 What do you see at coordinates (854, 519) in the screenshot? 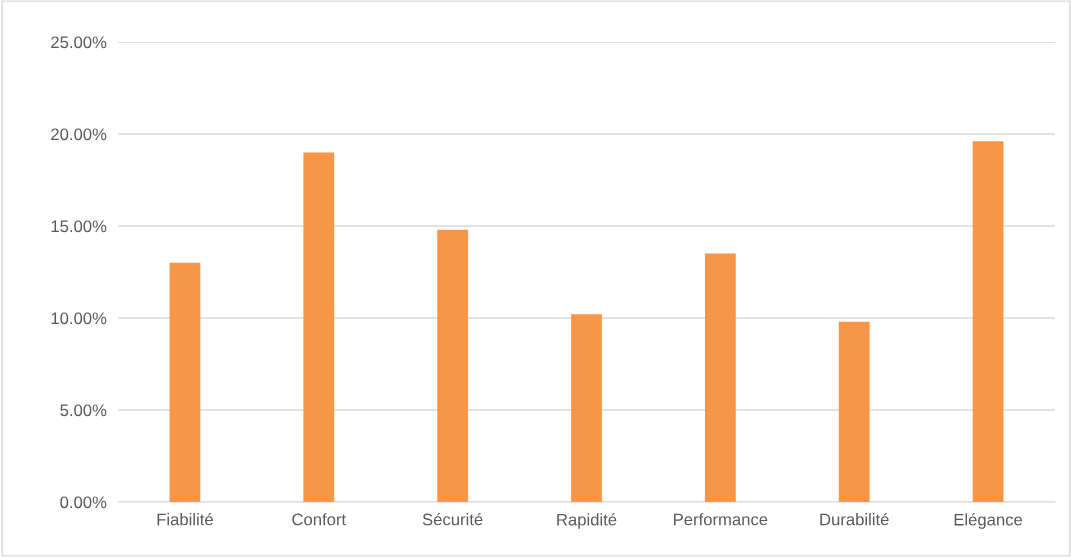
I see `x-tick-label: Durabilité` at bounding box center [854, 519].